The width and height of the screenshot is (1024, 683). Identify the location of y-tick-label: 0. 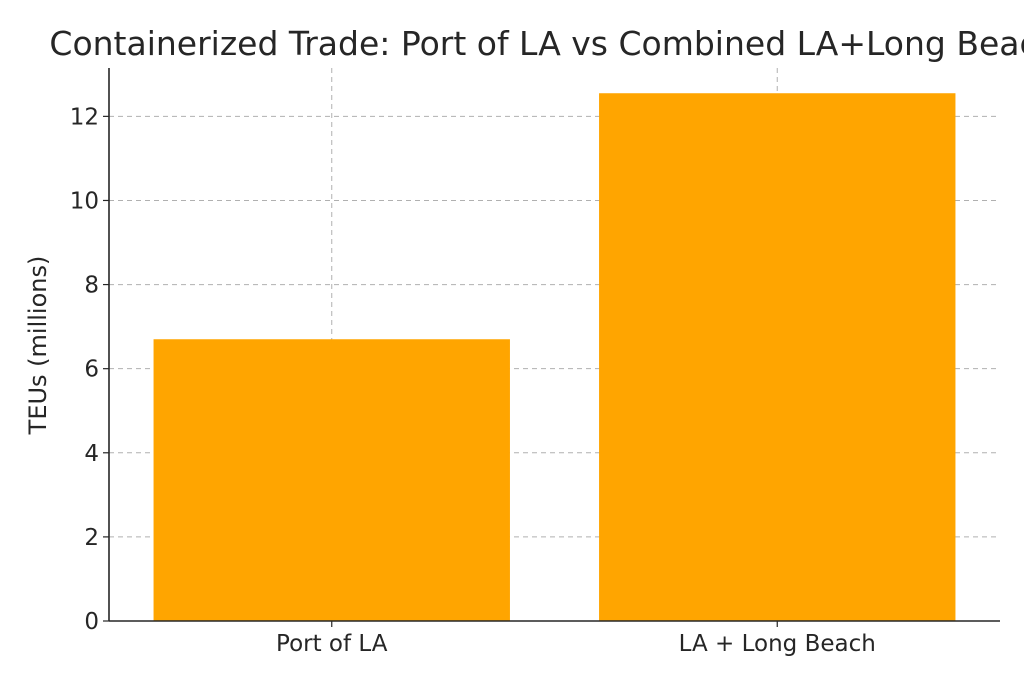
(91, 622).